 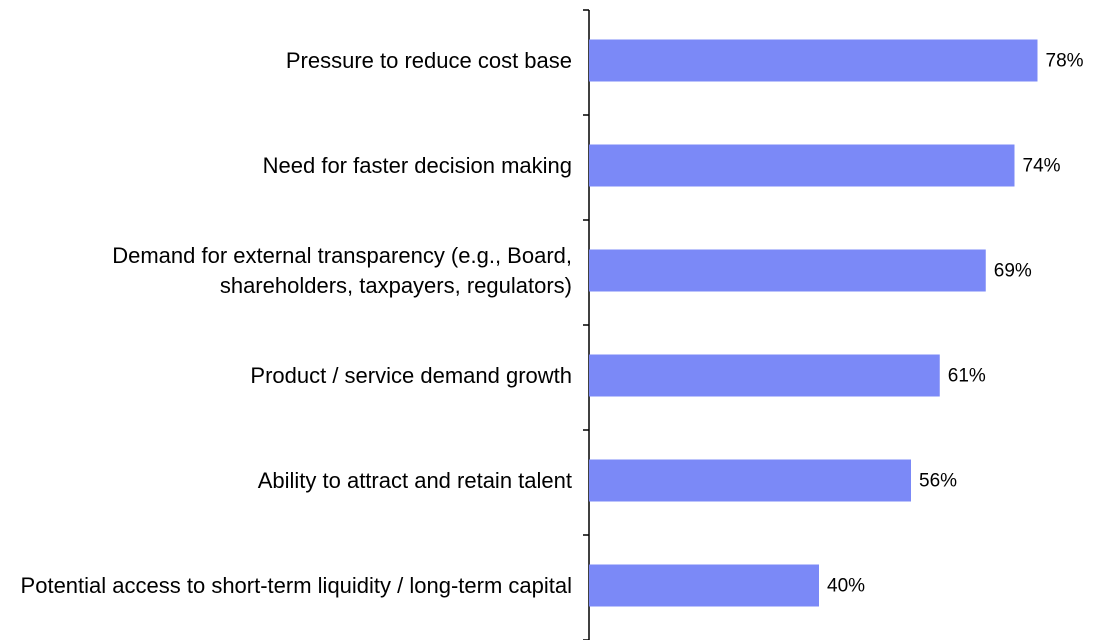 I want to click on value-label: 61%, so click(x=967, y=376).